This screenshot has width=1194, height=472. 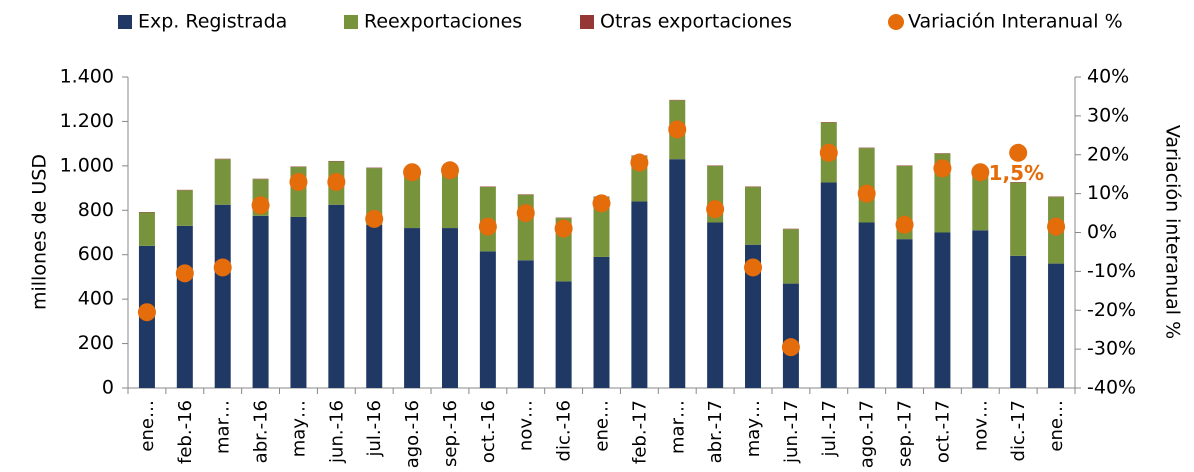 I want to click on x-tick-label: dic.-17, so click(x=1018, y=430).